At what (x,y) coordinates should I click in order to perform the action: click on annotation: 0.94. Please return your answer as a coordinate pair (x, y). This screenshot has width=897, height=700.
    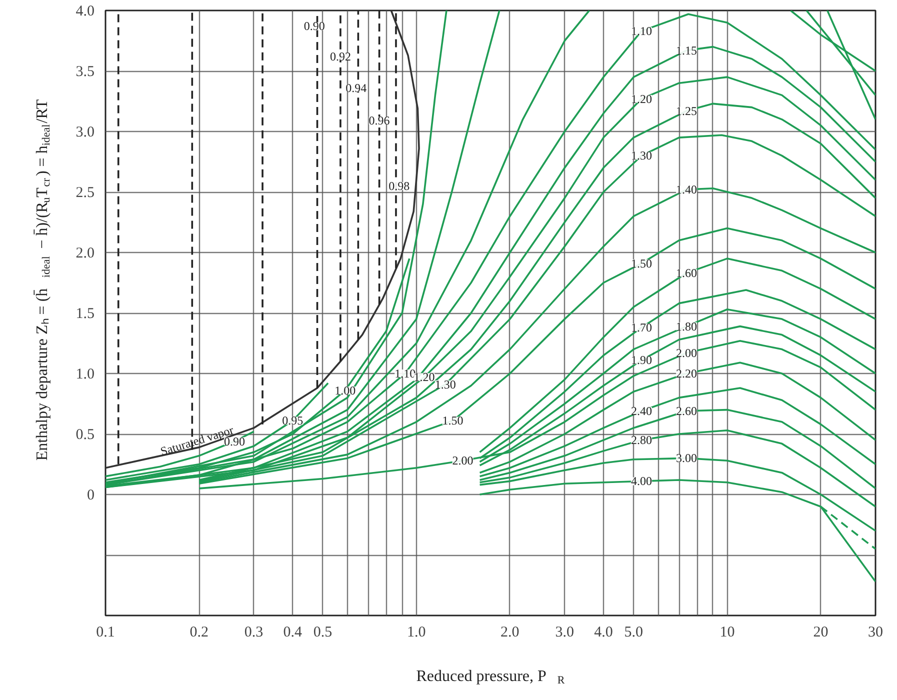
    Looking at the image, I should click on (356, 87).